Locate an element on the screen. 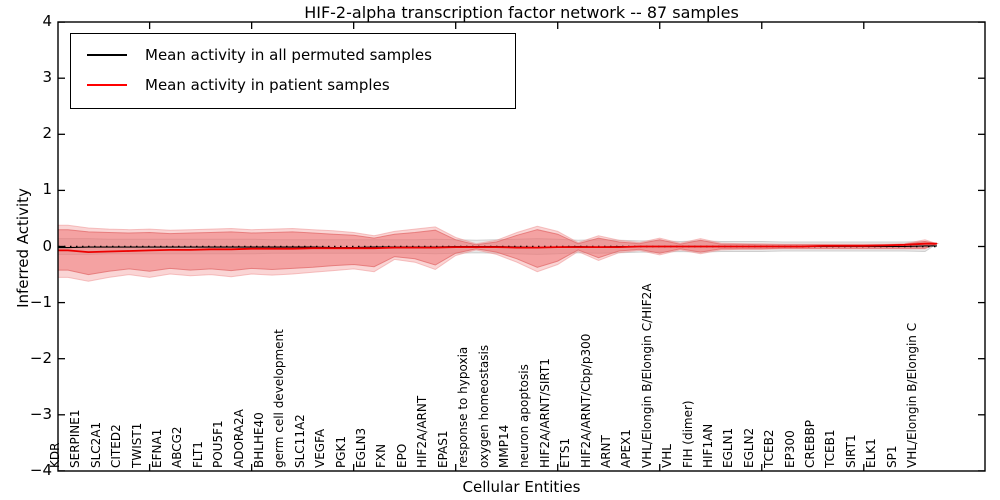 This screenshot has height=500, width=1000. legend-item-patient: Mean activity in patient samples is located at coordinates (293, 85).